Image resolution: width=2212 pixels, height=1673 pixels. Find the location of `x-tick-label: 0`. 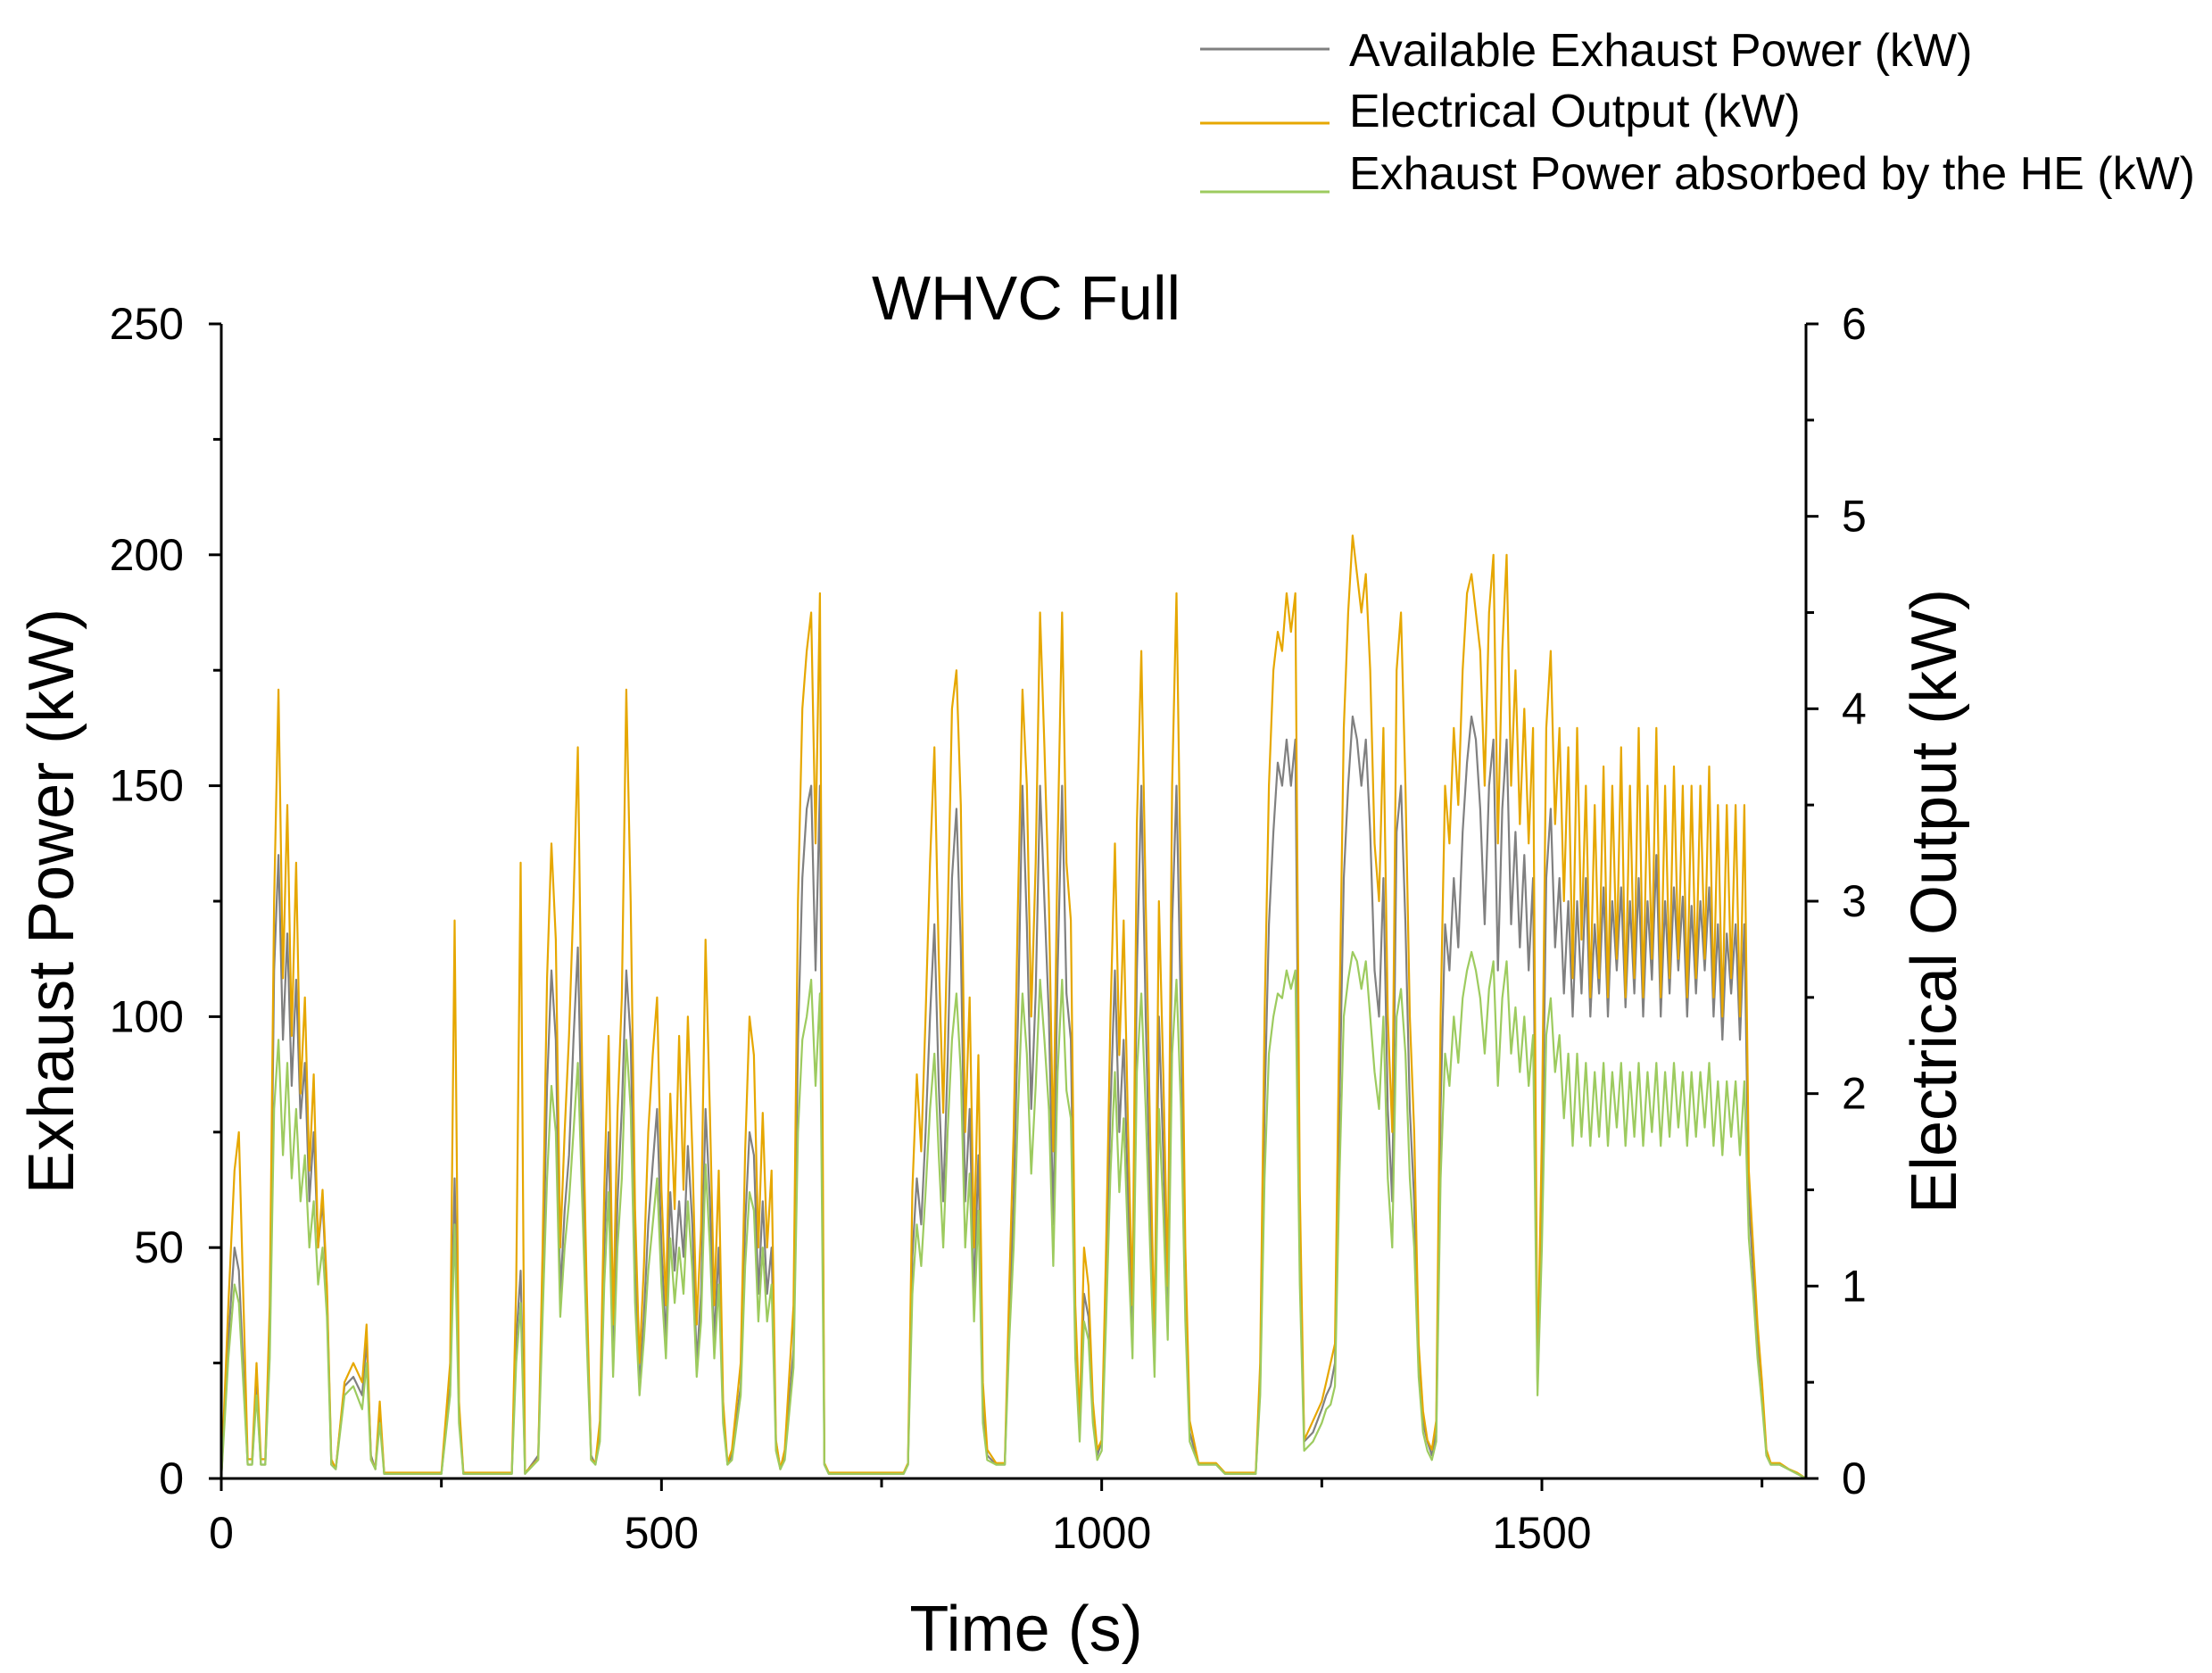

x-tick-label: 0 is located at coordinates (221, 1533).